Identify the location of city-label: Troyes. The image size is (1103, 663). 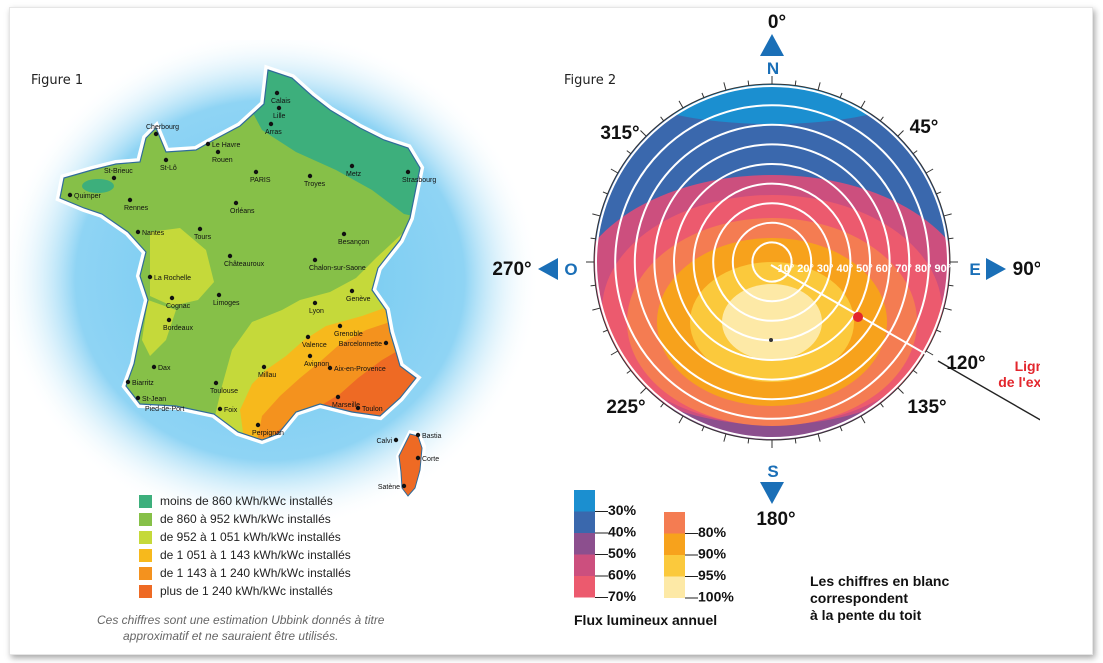
(315, 184).